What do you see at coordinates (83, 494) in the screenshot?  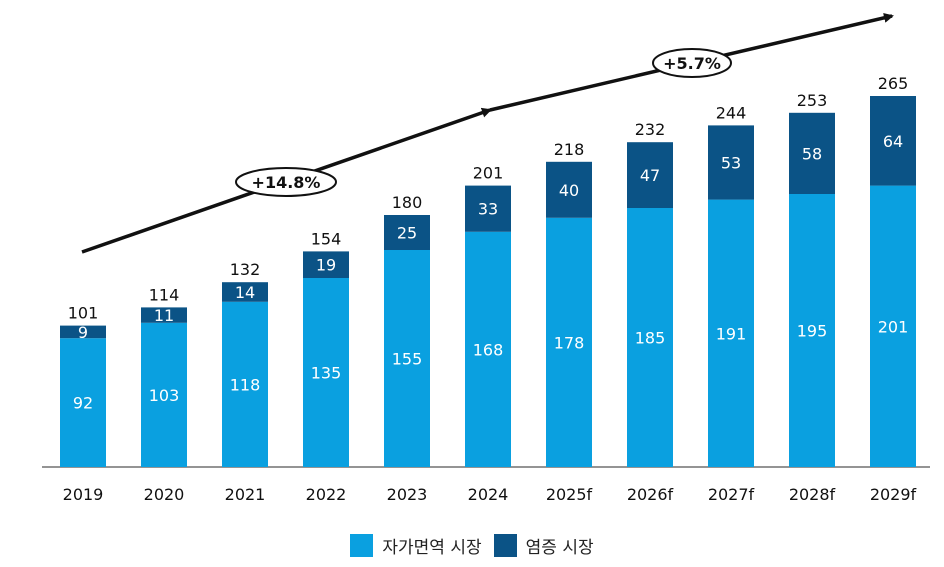 I see `x-tick-label: 2019` at bounding box center [83, 494].